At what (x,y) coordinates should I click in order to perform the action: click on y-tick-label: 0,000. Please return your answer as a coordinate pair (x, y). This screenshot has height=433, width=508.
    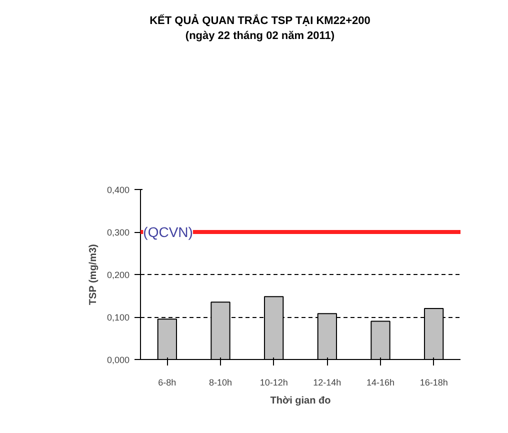
    Looking at the image, I should click on (118, 360).